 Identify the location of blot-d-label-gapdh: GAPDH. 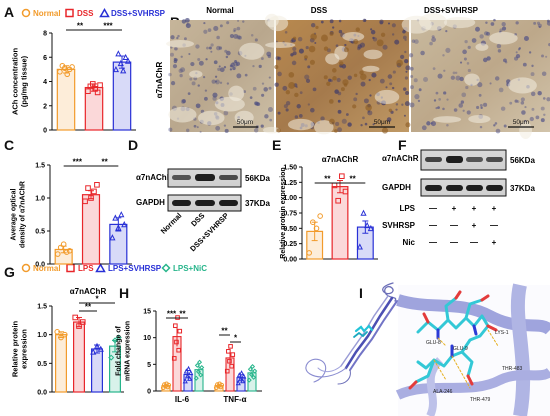
(150, 202).